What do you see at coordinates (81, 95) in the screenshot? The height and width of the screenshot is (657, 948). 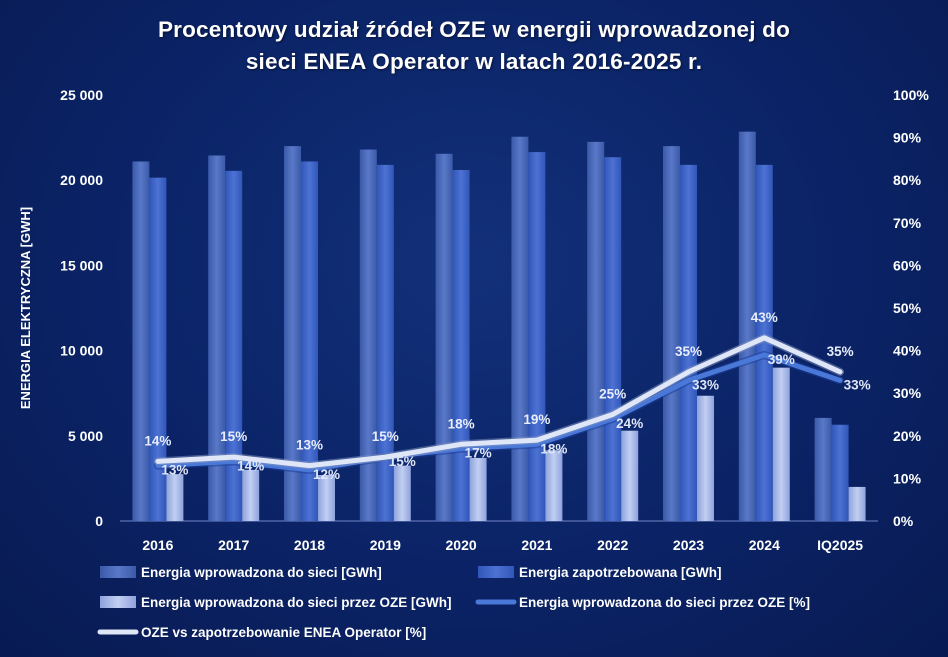 I see `y-tick-label: 25 000` at bounding box center [81, 95].